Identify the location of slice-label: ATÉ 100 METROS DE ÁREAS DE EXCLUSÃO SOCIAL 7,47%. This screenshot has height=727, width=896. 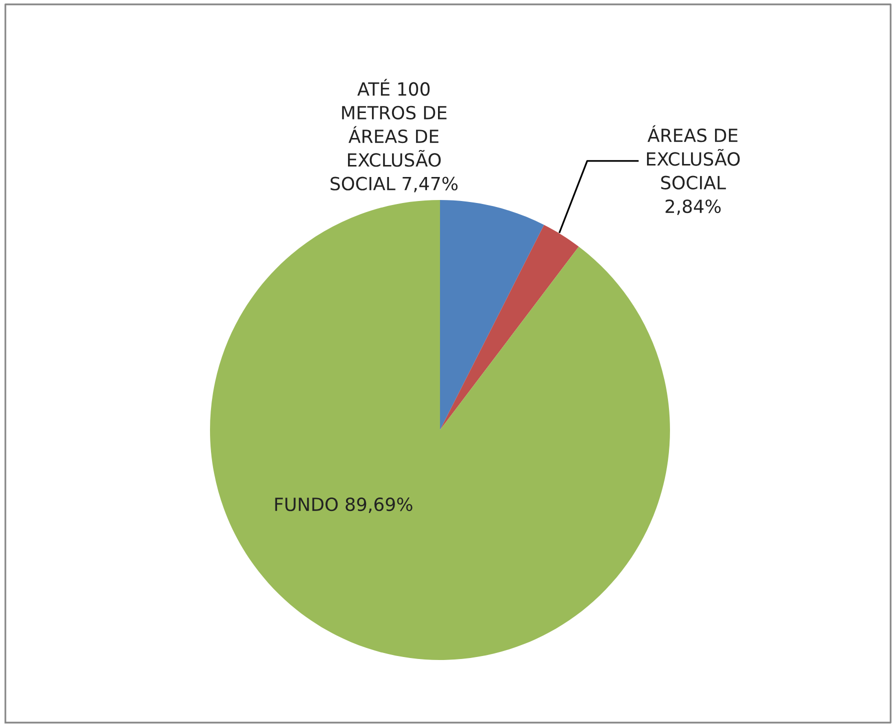
(394, 135).